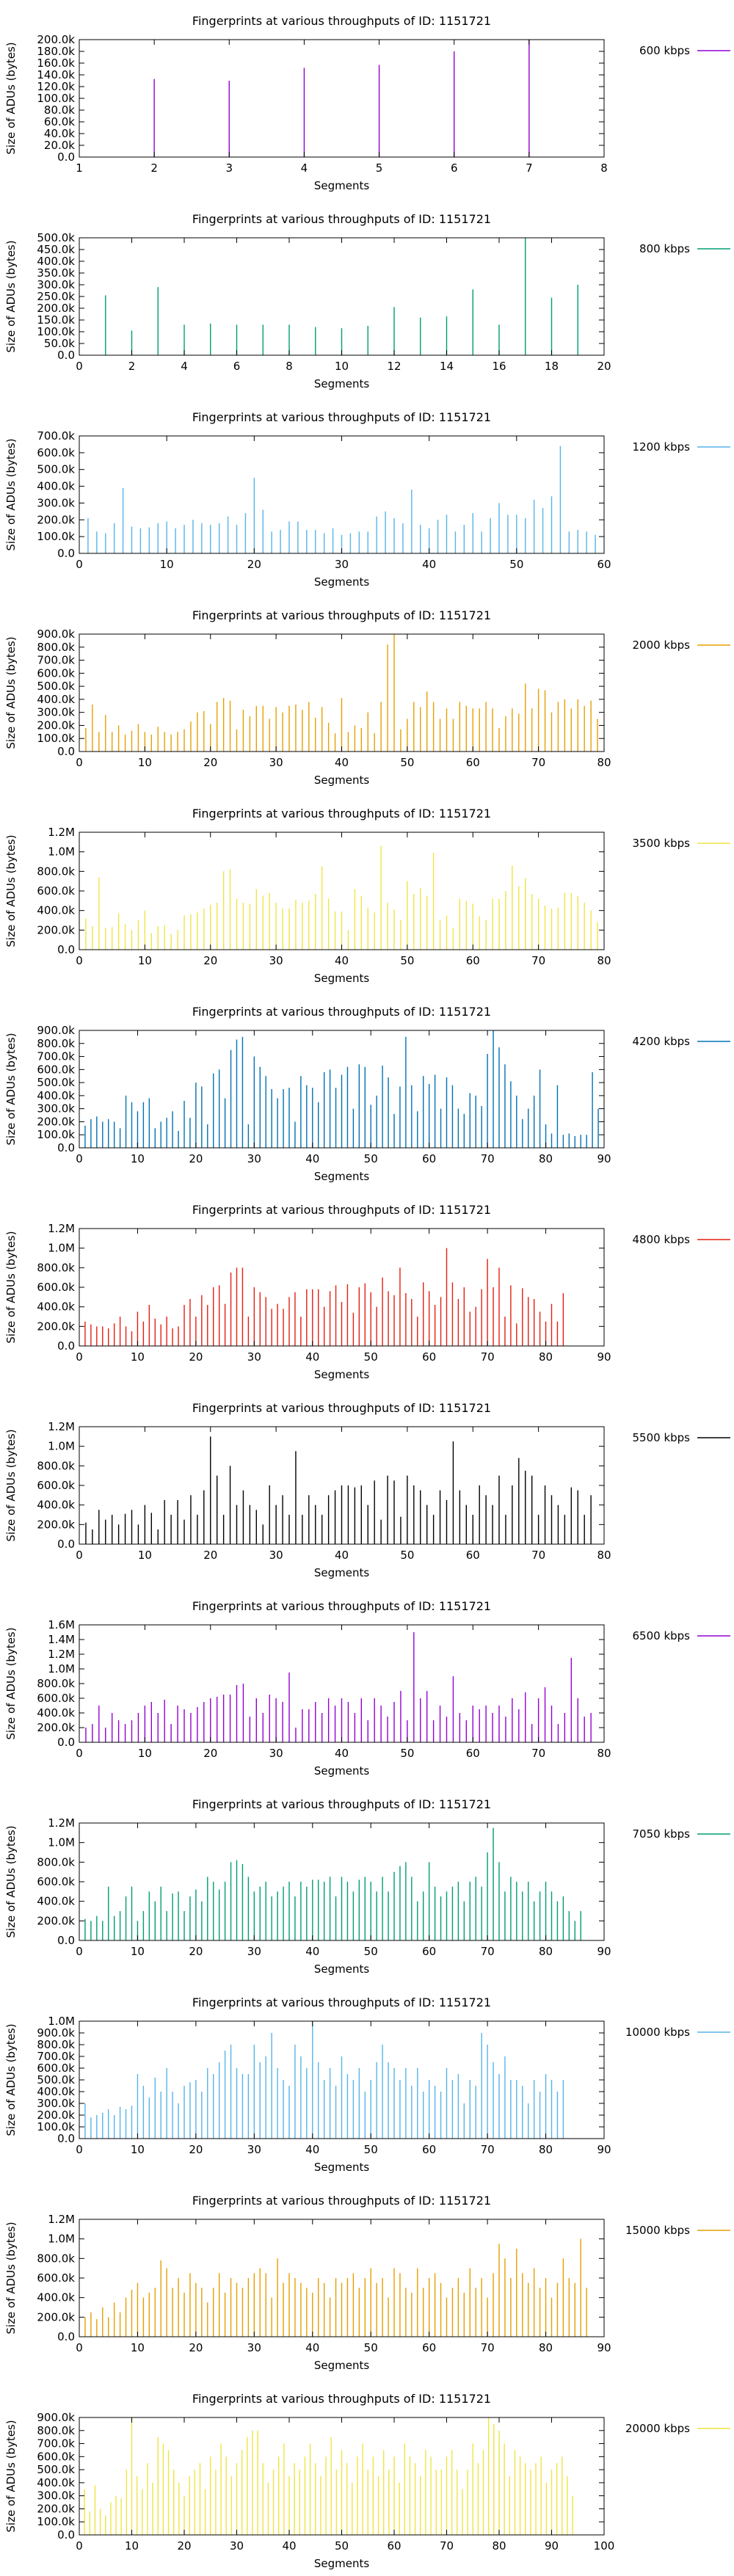 Image resolution: width=734 pixels, height=2576 pixels. Describe the element at coordinates (56, 2103) in the screenshot. I see `y-tick-label: 300.0k` at that location.